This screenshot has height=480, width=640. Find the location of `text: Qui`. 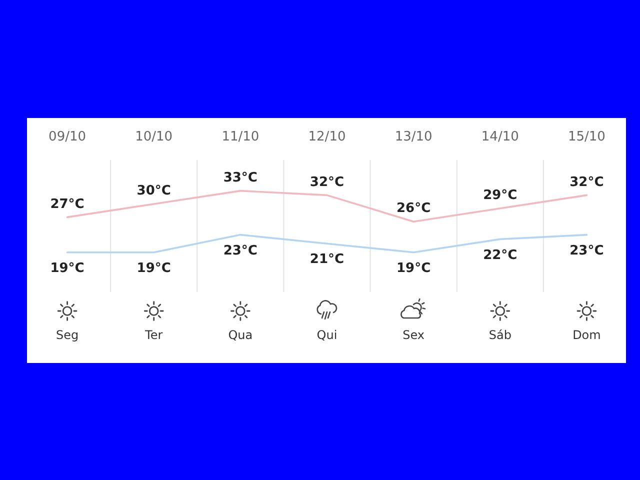

text: Qui is located at coordinates (327, 335).